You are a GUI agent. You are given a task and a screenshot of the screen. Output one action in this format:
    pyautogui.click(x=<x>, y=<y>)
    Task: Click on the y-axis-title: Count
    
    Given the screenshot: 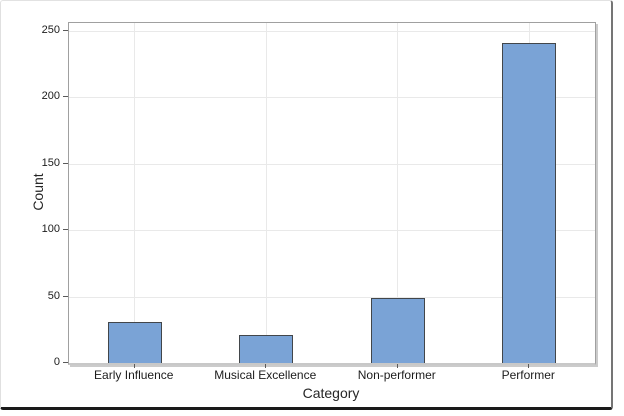 What is the action you would take?
    pyautogui.click(x=38, y=192)
    